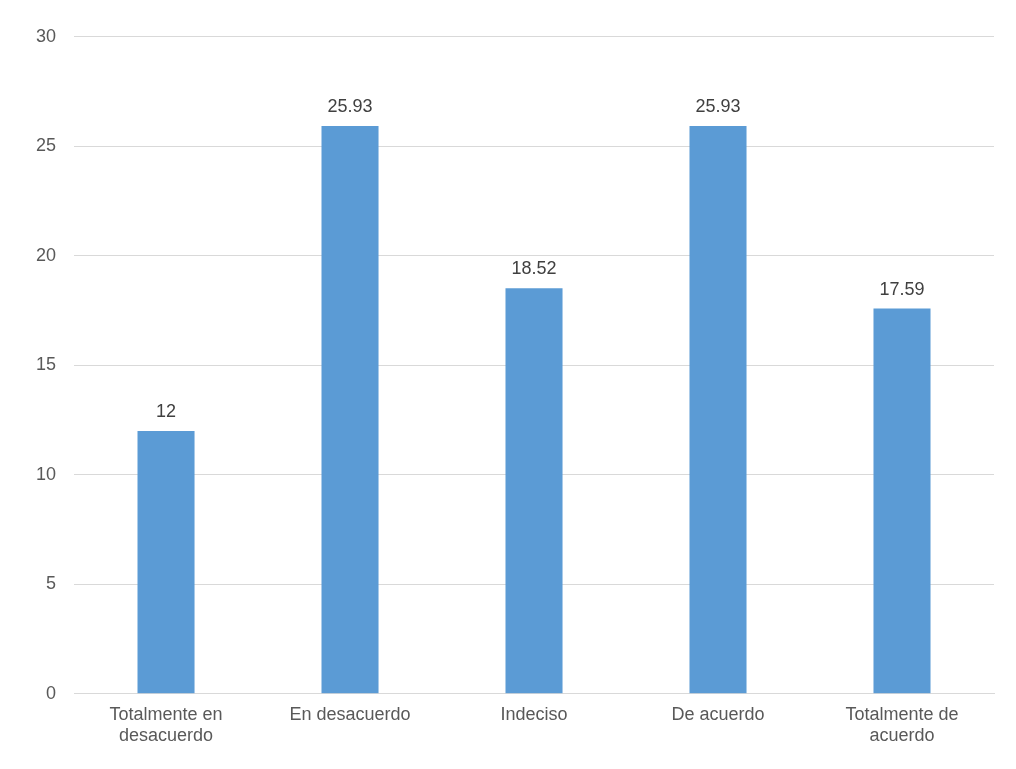  Describe the element at coordinates (51, 583) in the screenshot. I see `y-tick-label: 5` at that location.